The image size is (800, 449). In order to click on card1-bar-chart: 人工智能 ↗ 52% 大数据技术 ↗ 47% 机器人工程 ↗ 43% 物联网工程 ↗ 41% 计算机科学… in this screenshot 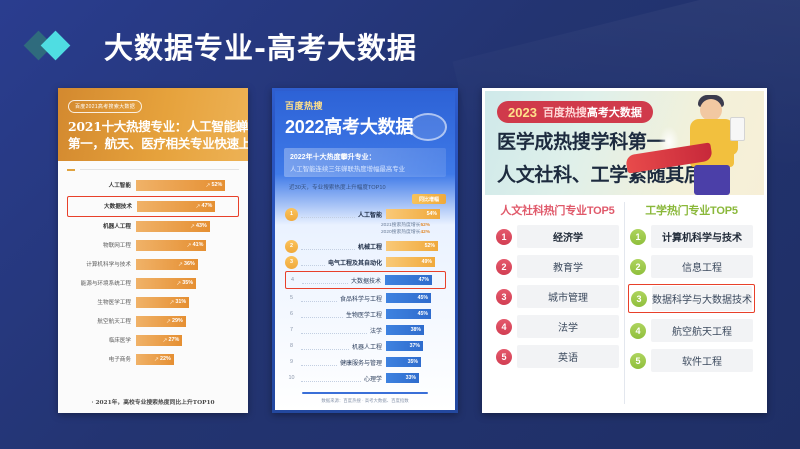, I will do `click(153, 273)`.